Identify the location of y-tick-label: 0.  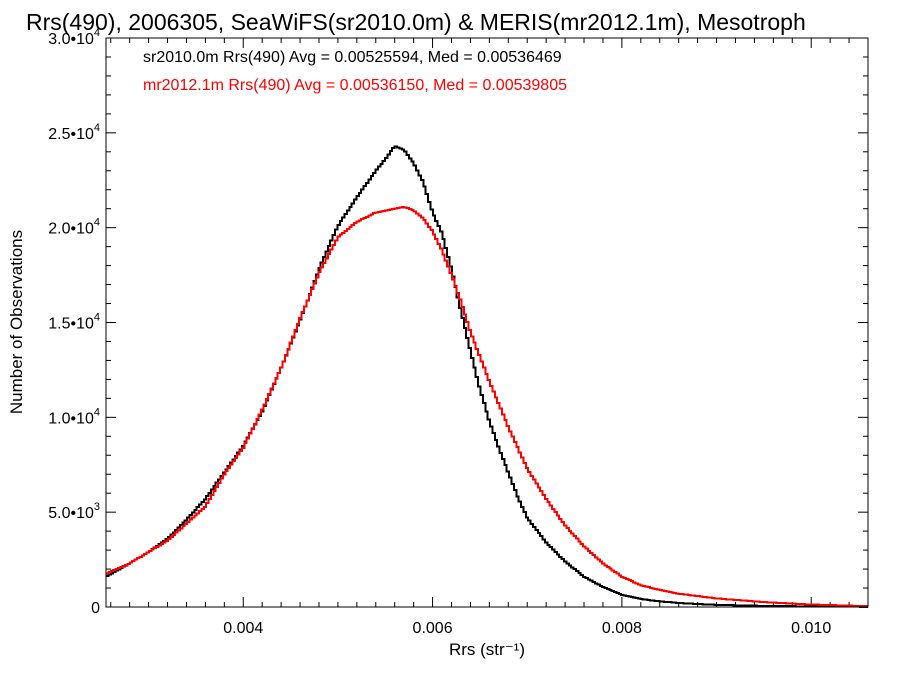
(95, 608).